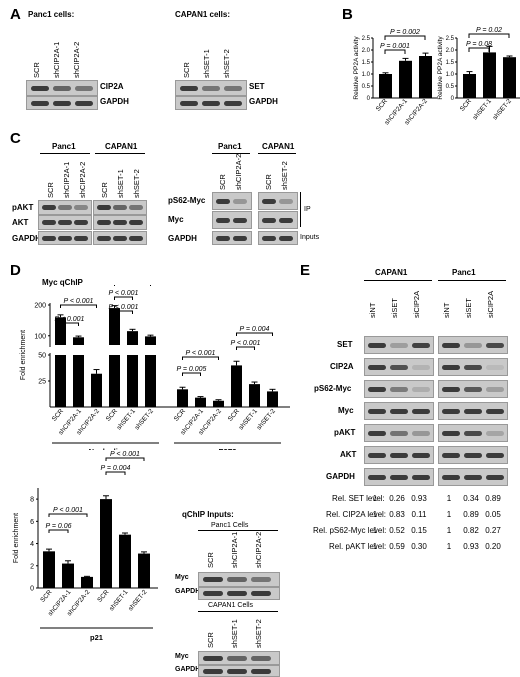 The width and height of the screenshot is (520, 677). Describe the element at coordinates (394, 307) in the screenshot. I see `lane-label: siSET` at that location.